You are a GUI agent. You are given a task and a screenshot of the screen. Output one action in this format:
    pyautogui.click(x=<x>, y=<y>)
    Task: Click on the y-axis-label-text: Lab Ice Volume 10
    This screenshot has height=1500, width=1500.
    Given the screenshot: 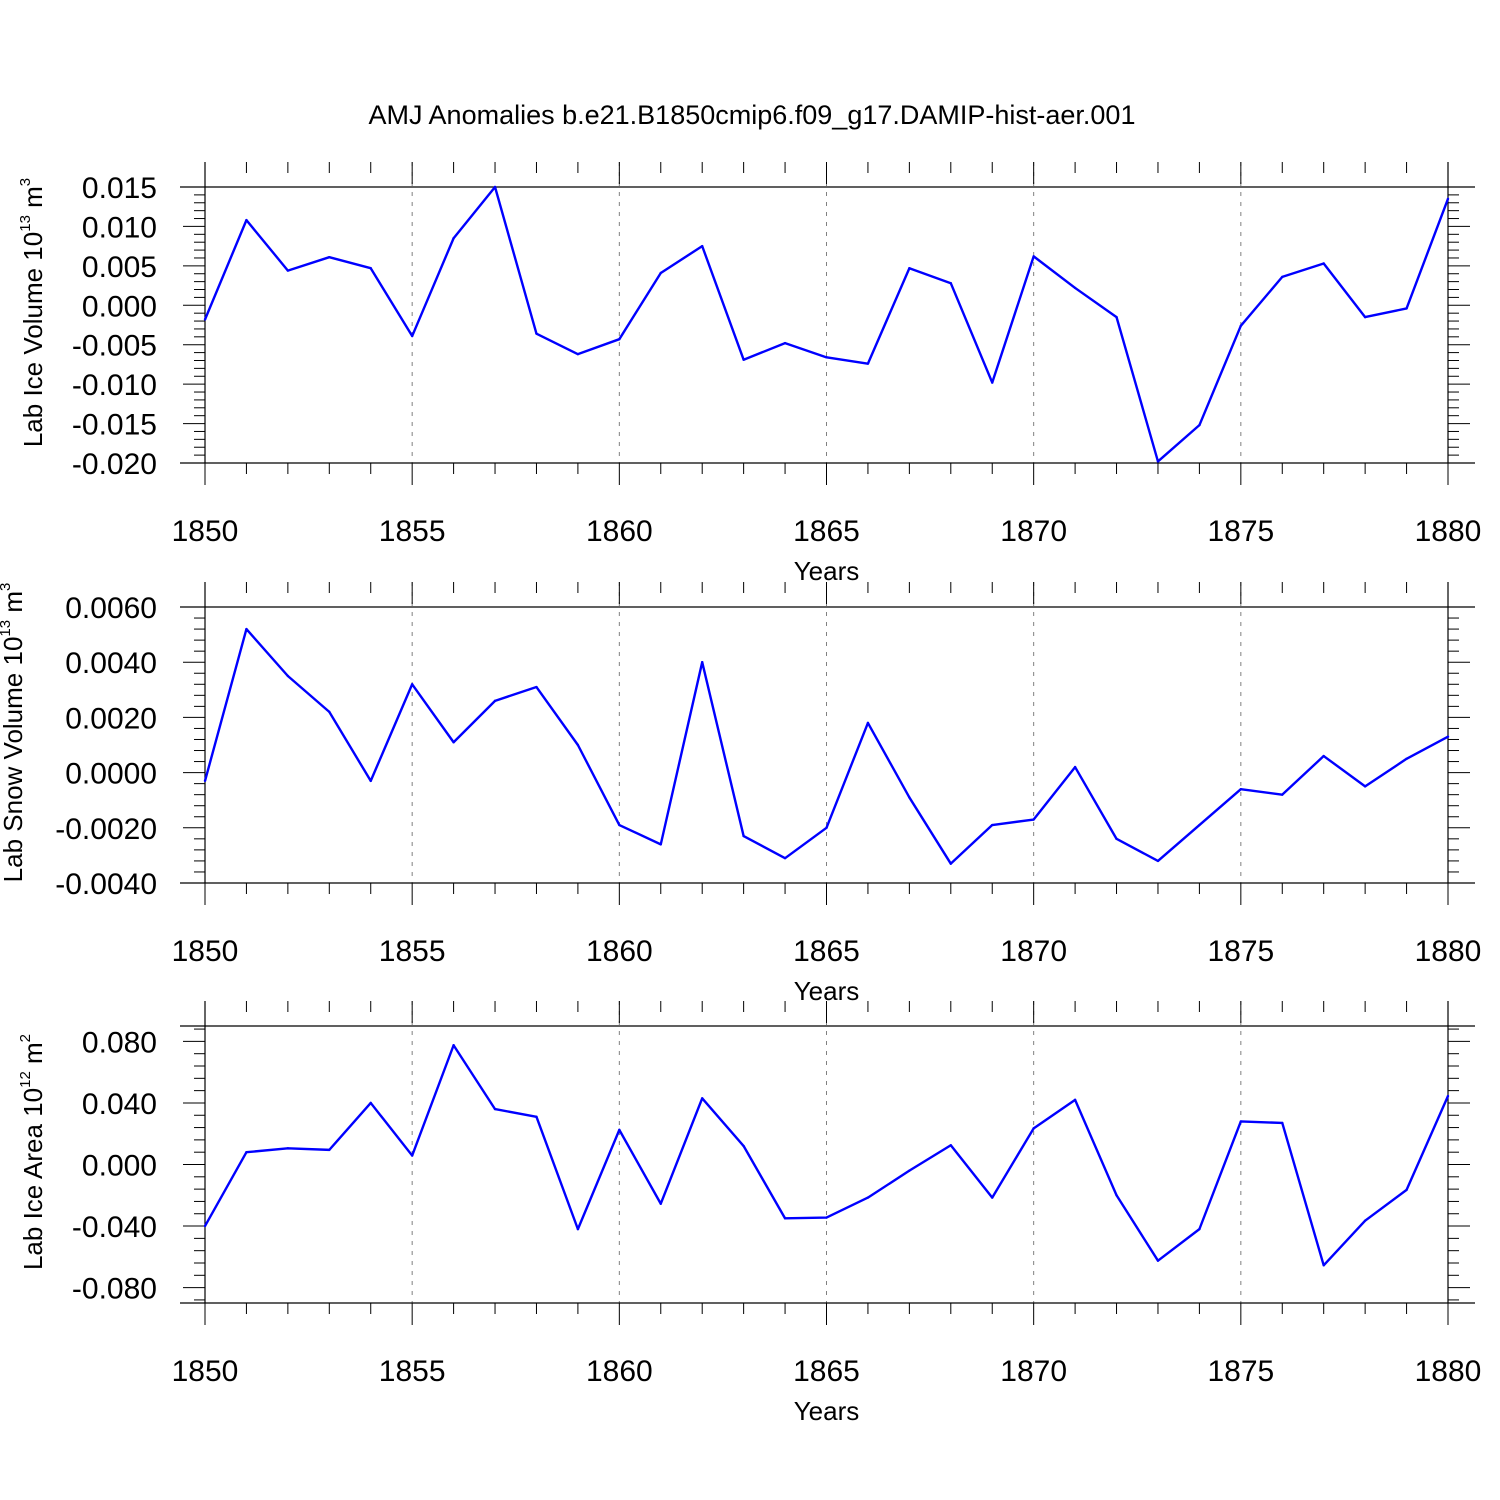 What is the action you would take?
    pyautogui.click(x=33, y=339)
    